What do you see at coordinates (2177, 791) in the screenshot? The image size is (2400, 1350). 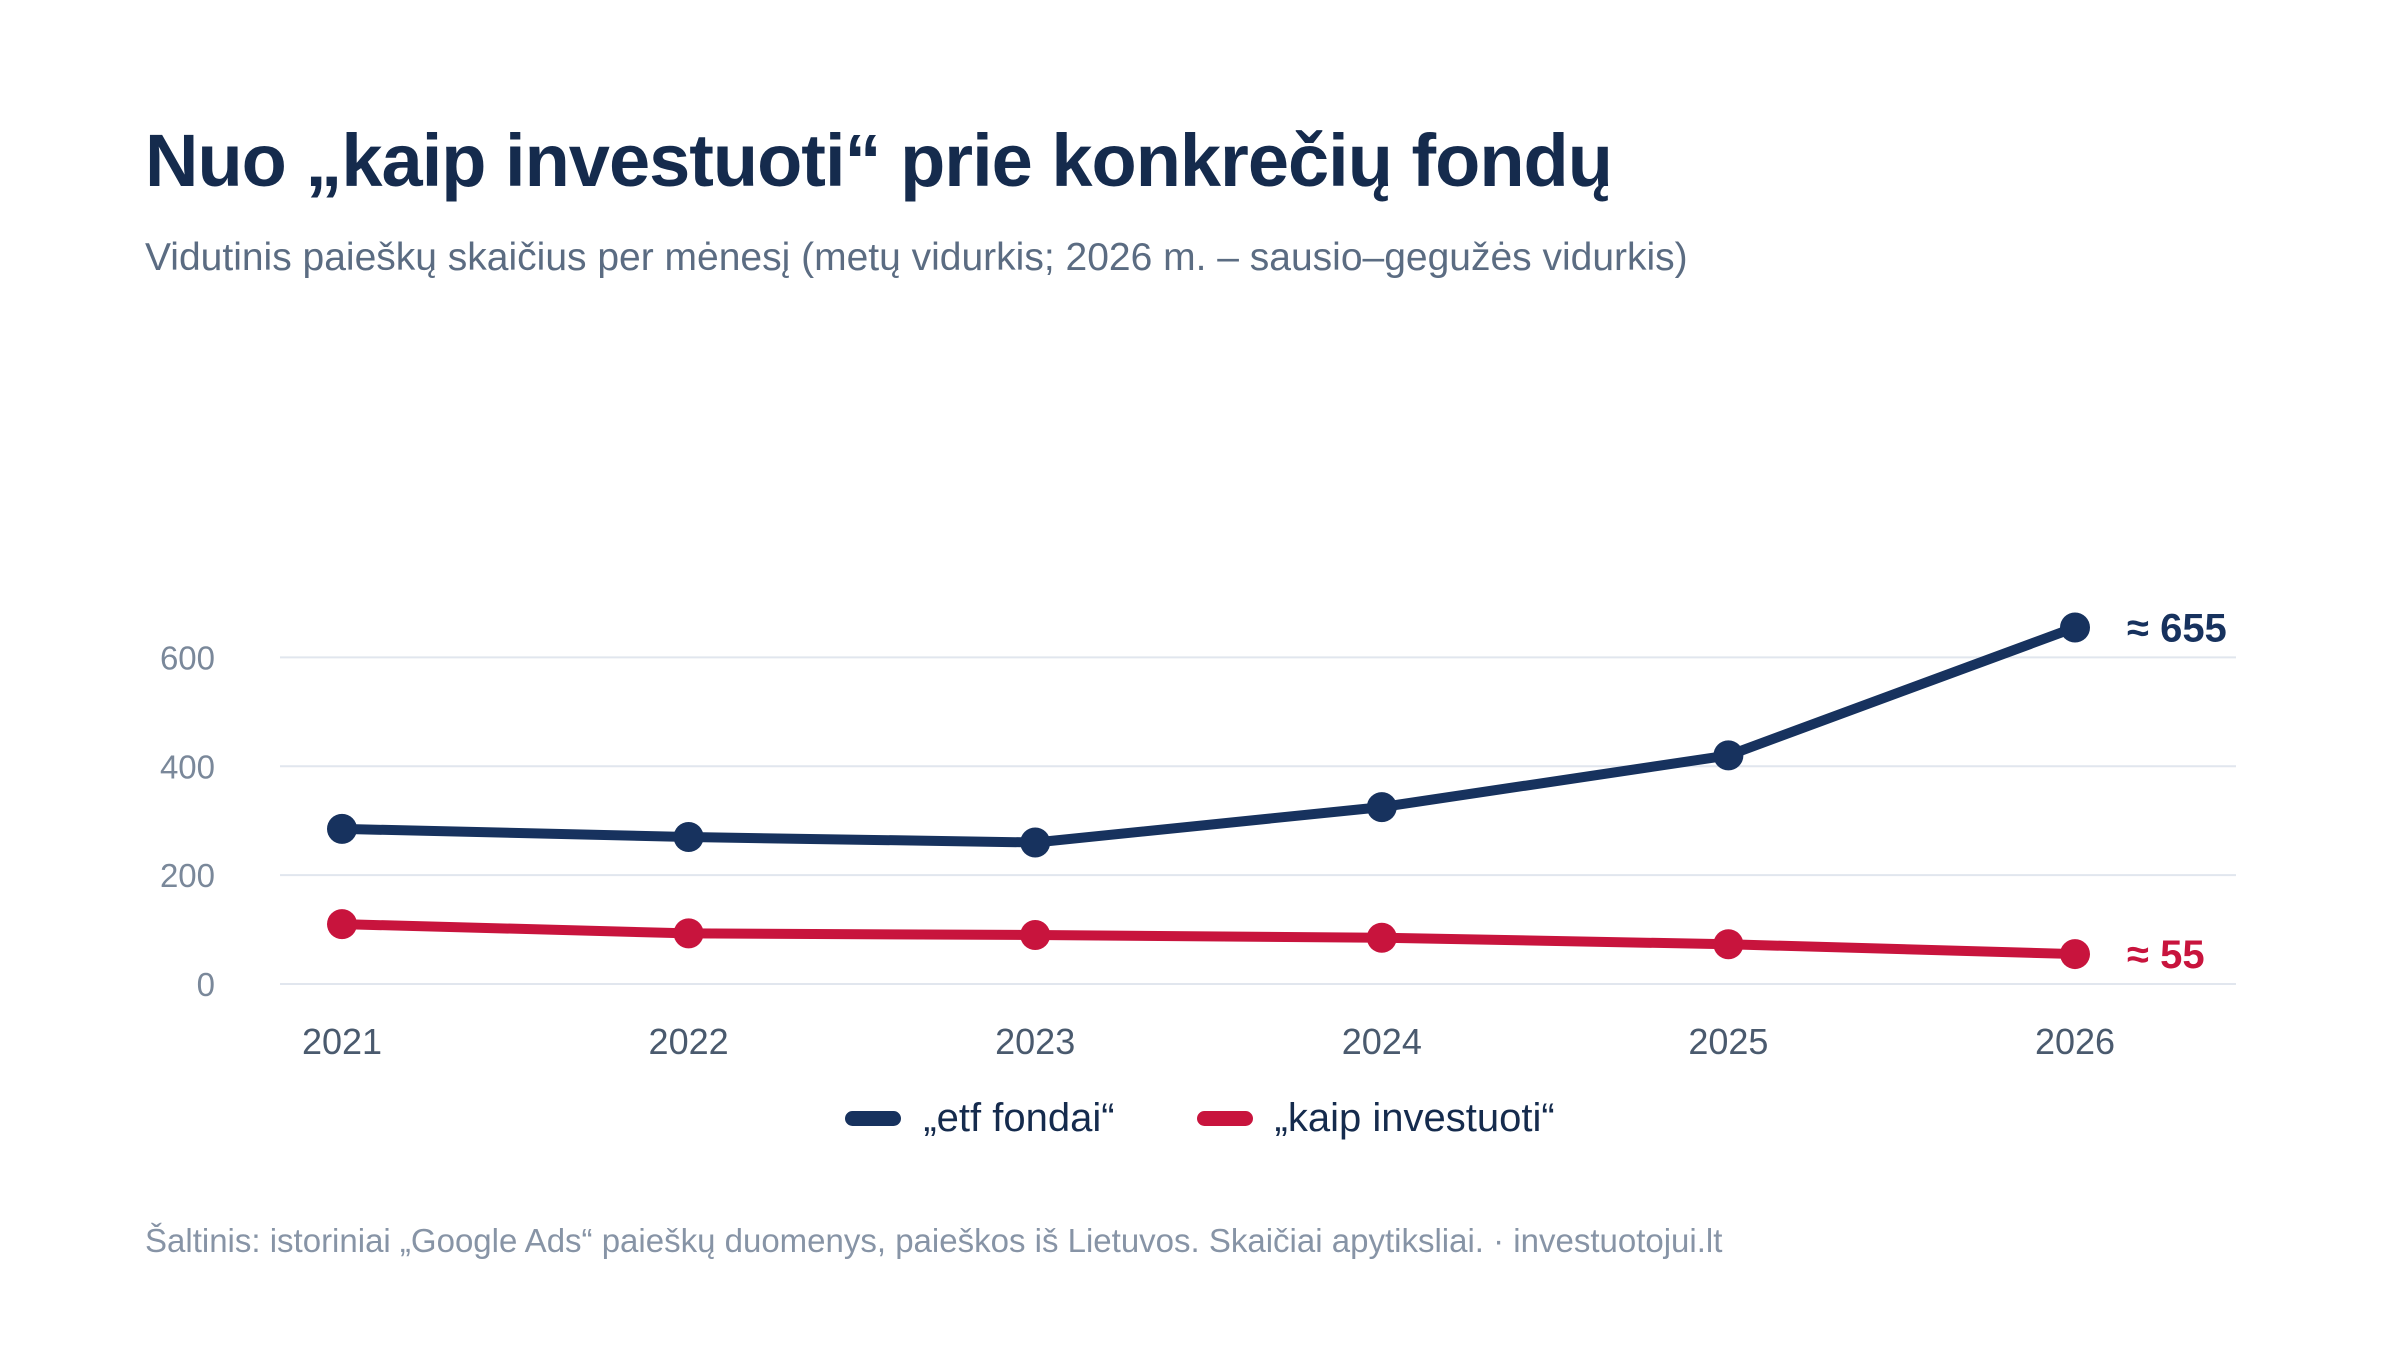 I see `end-labels: ≈ 655 ≈ 55` at bounding box center [2177, 791].